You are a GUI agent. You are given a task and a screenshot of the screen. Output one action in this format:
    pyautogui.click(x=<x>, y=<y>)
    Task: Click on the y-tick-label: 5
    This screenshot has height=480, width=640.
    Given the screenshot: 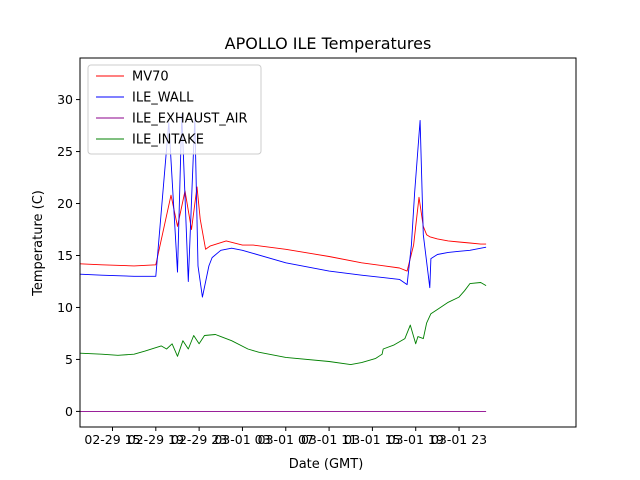 What is the action you would take?
    pyautogui.click(x=69, y=359)
    